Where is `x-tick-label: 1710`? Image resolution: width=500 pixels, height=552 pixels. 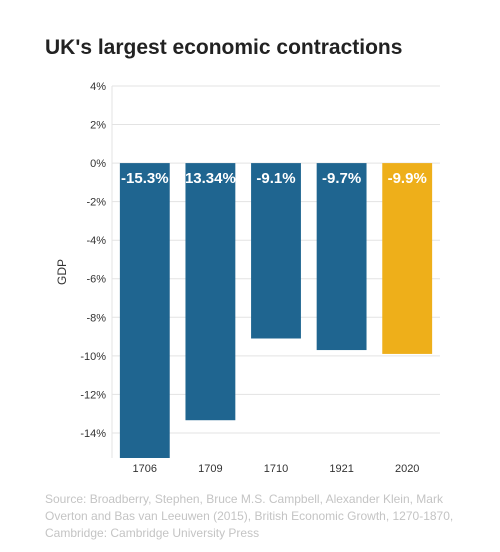 x-tick-label: 1710 is located at coordinates (276, 469).